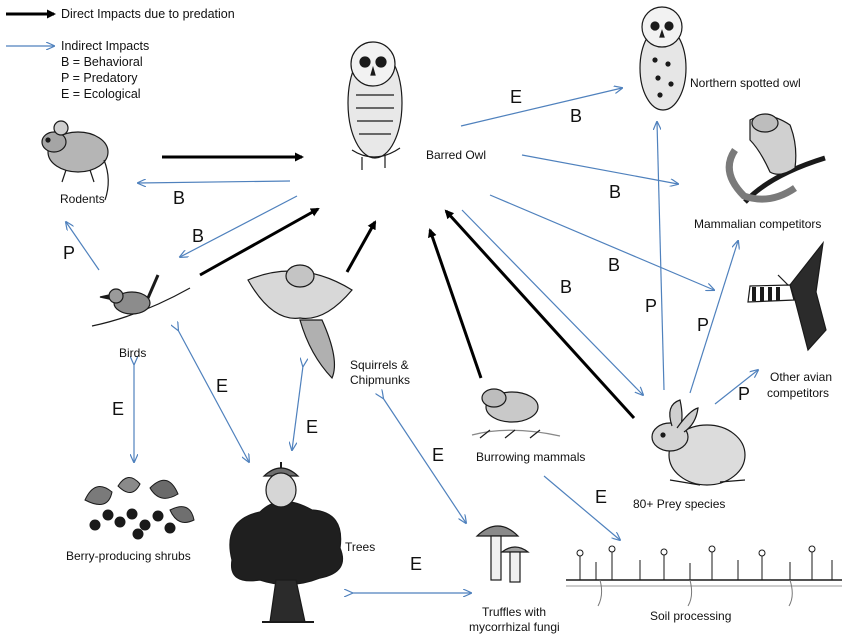  What do you see at coordinates (455, 303) in the screenshot?
I see `direct-arrow-burrowing-owl` at bounding box center [455, 303].